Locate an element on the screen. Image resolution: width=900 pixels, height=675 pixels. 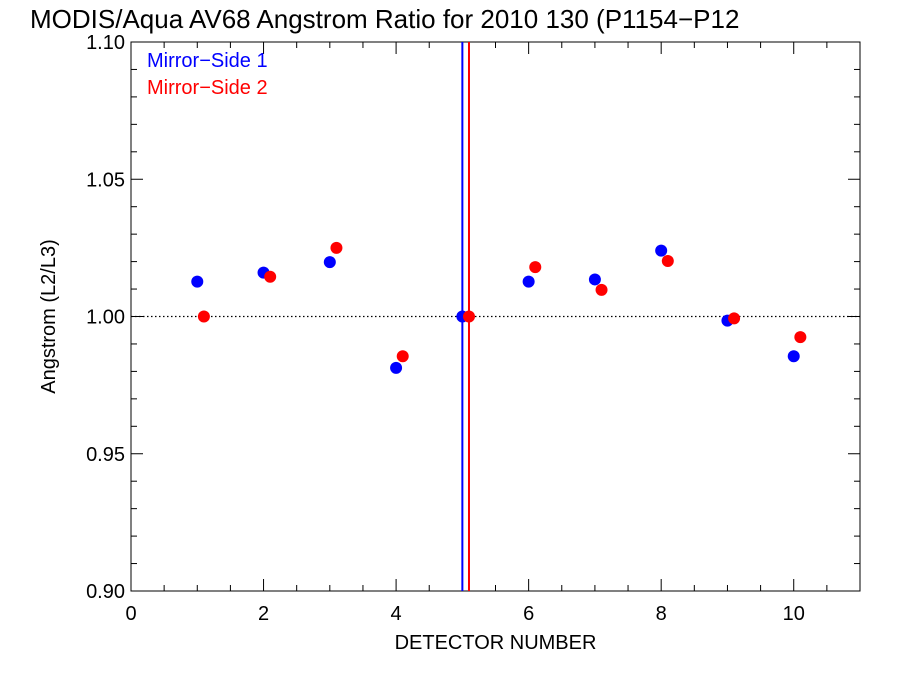
legend: Mirror−Side 1 Mirror−Side 2 is located at coordinates (207, 74).